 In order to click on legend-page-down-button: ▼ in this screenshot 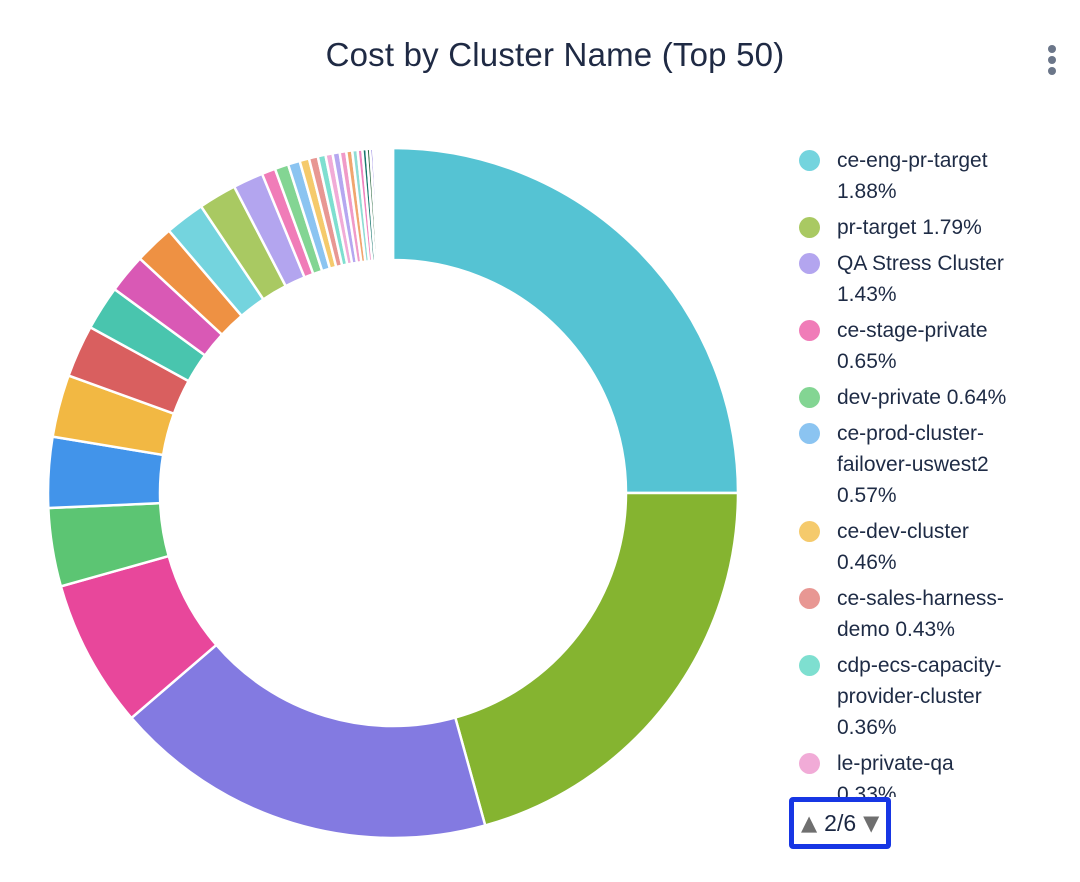, I will do `click(871, 822)`.